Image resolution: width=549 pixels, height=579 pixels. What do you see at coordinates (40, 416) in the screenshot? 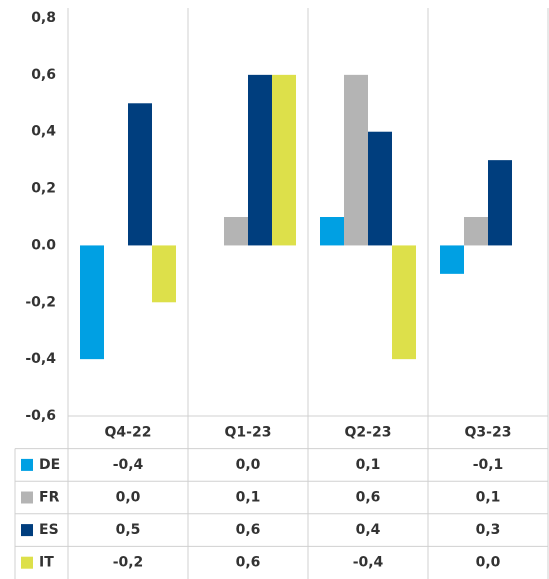
I see `y-tick-label: -0,6` at bounding box center [40, 416].